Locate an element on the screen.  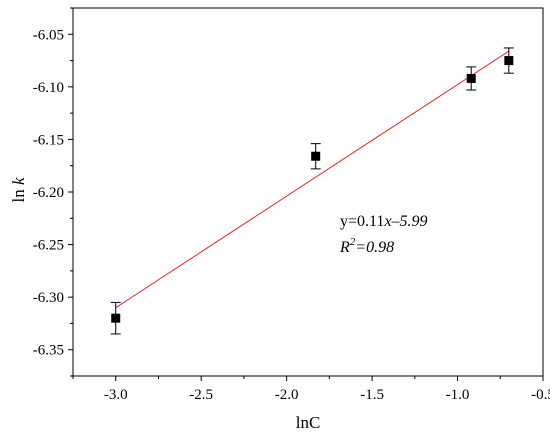
y-tick-label: -6.05 is located at coordinates (48, 35).